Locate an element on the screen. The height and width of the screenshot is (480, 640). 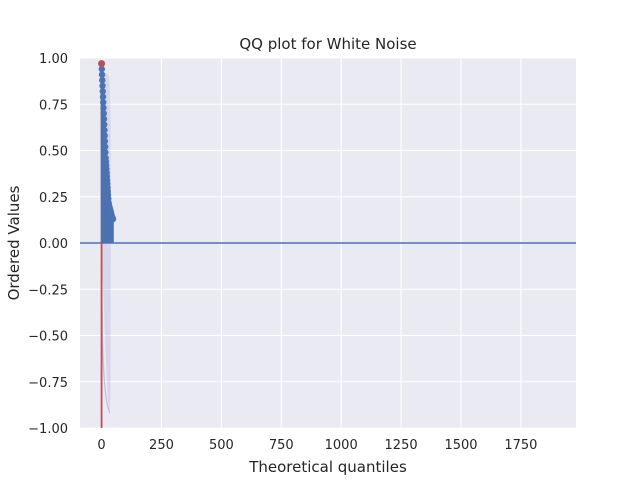
data-points is located at coordinates (107, 151).